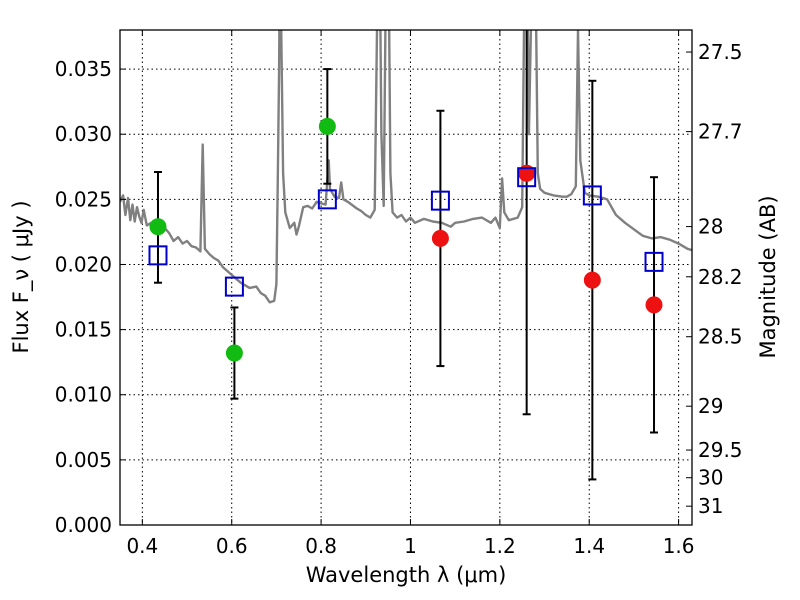  Describe the element at coordinates (720, 132) in the screenshot. I see `mag-tick-label: 27.7` at that location.